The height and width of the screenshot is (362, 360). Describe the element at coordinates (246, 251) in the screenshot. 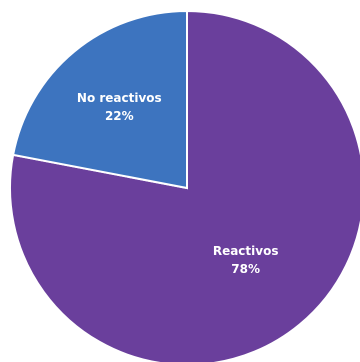

I see `slice-label-reactivos: Reactivos` at that location.